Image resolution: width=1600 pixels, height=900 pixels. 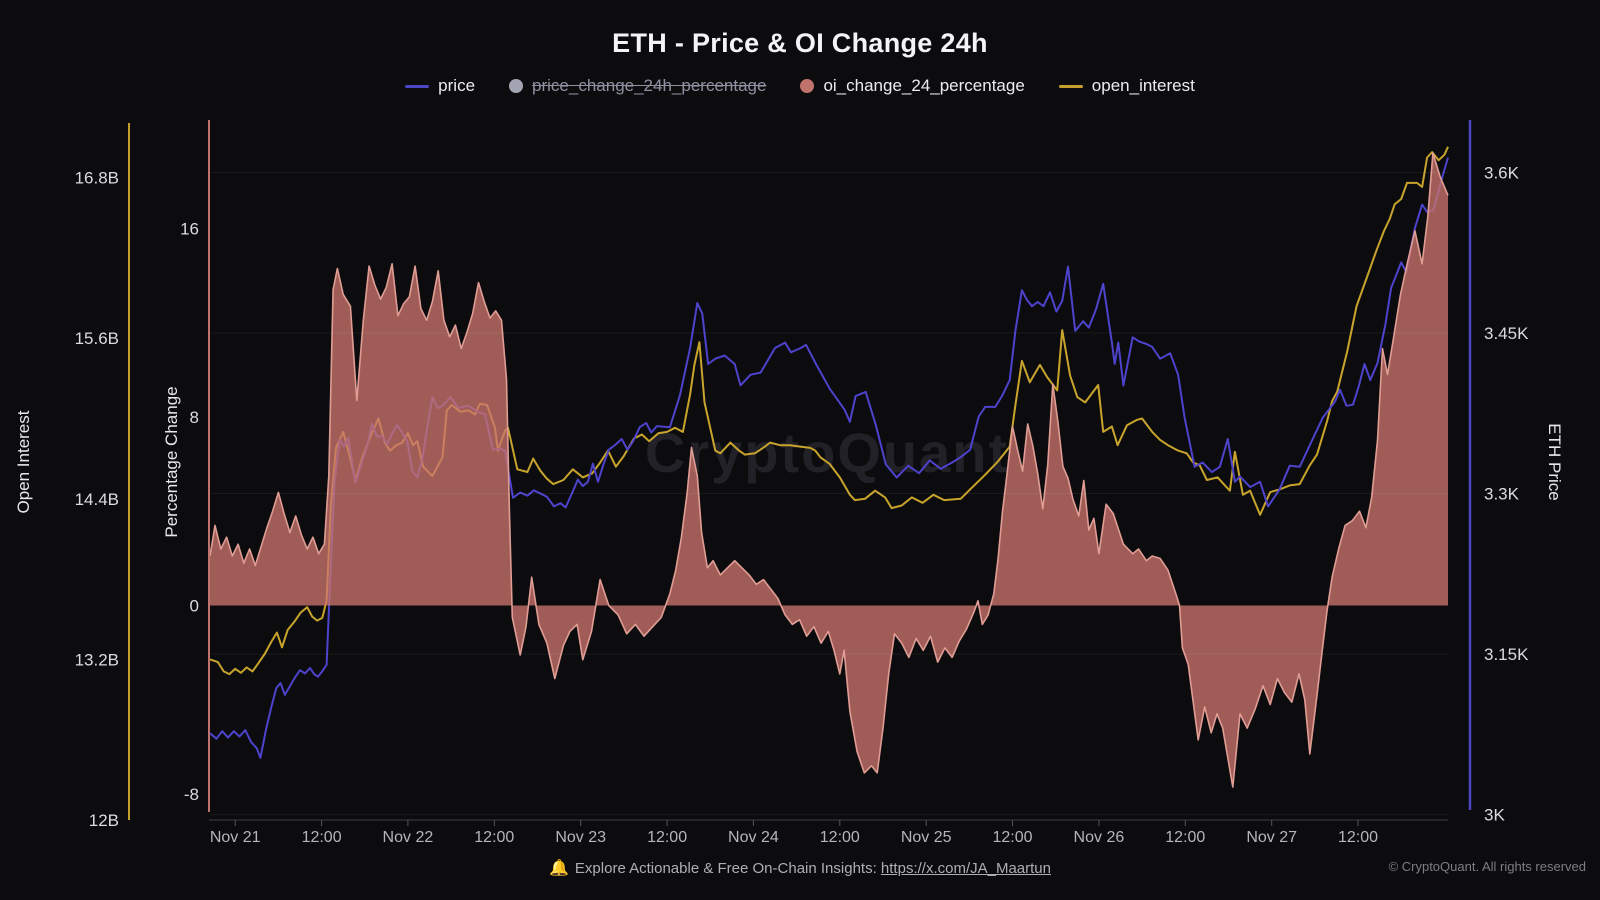 What do you see at coordinates (194, 417) in the screenshot?
I see `pct-tick-label: 8` at bounding box center [194, 417].